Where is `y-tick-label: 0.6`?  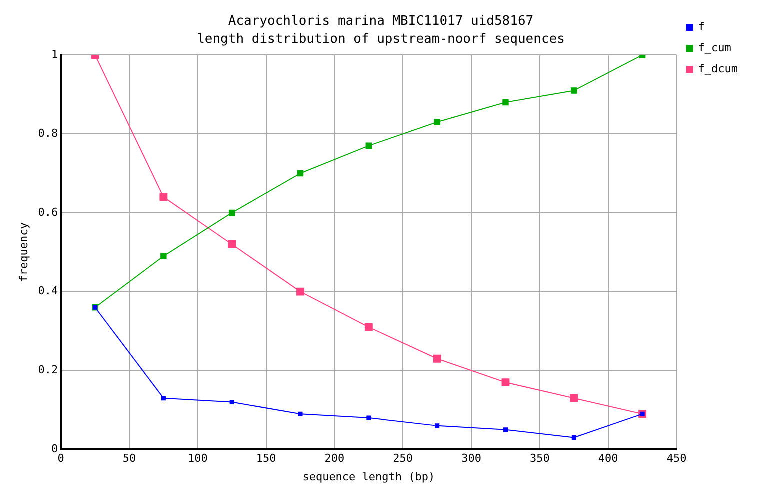 y-tick-label: 0.6 is located at coordinates (48, 212).